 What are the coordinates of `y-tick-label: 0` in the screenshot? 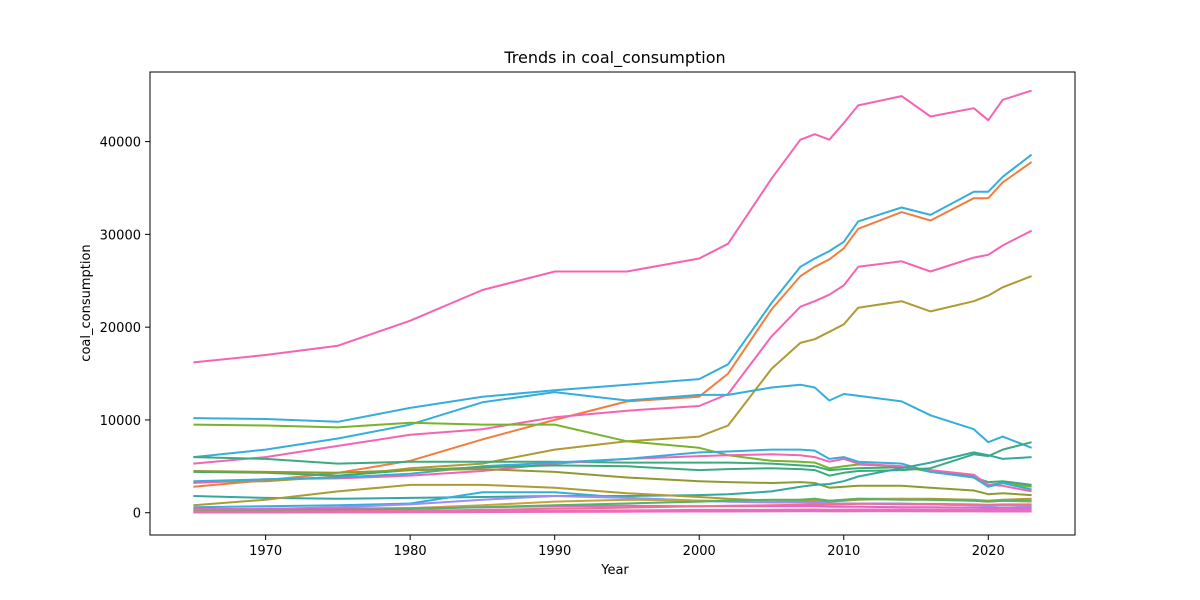 It's located at (137, 514).